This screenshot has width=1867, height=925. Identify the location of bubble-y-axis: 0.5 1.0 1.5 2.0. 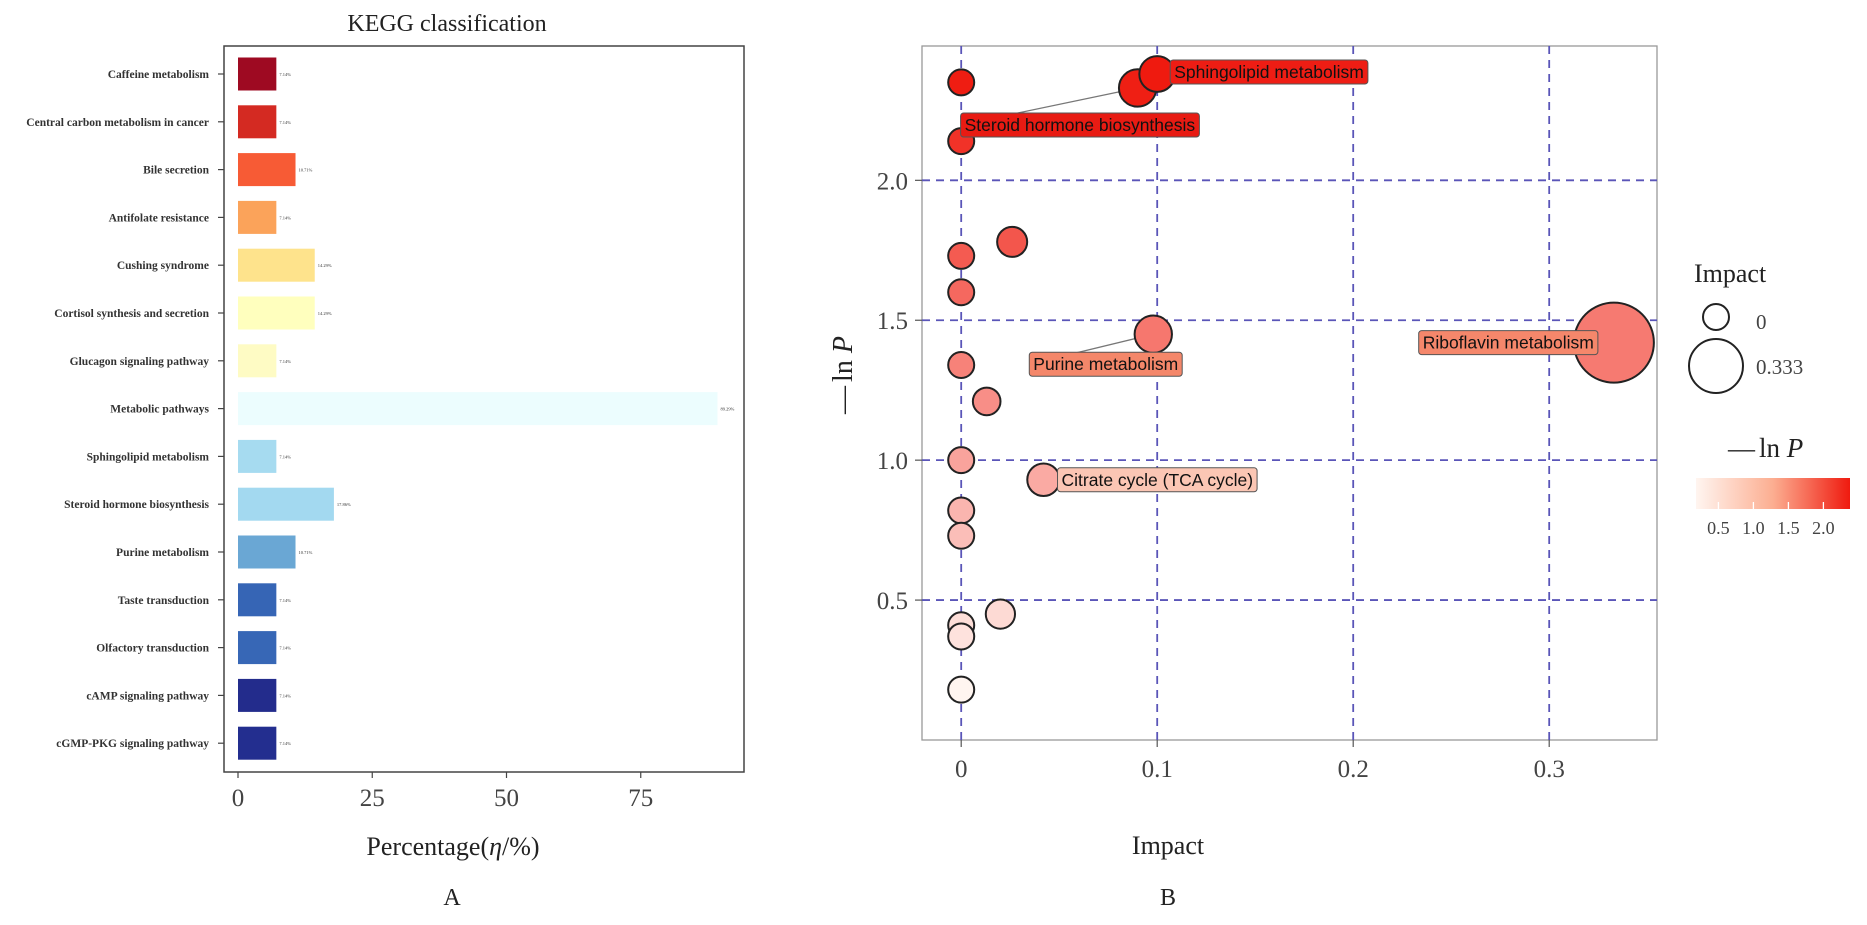
(899, 391).